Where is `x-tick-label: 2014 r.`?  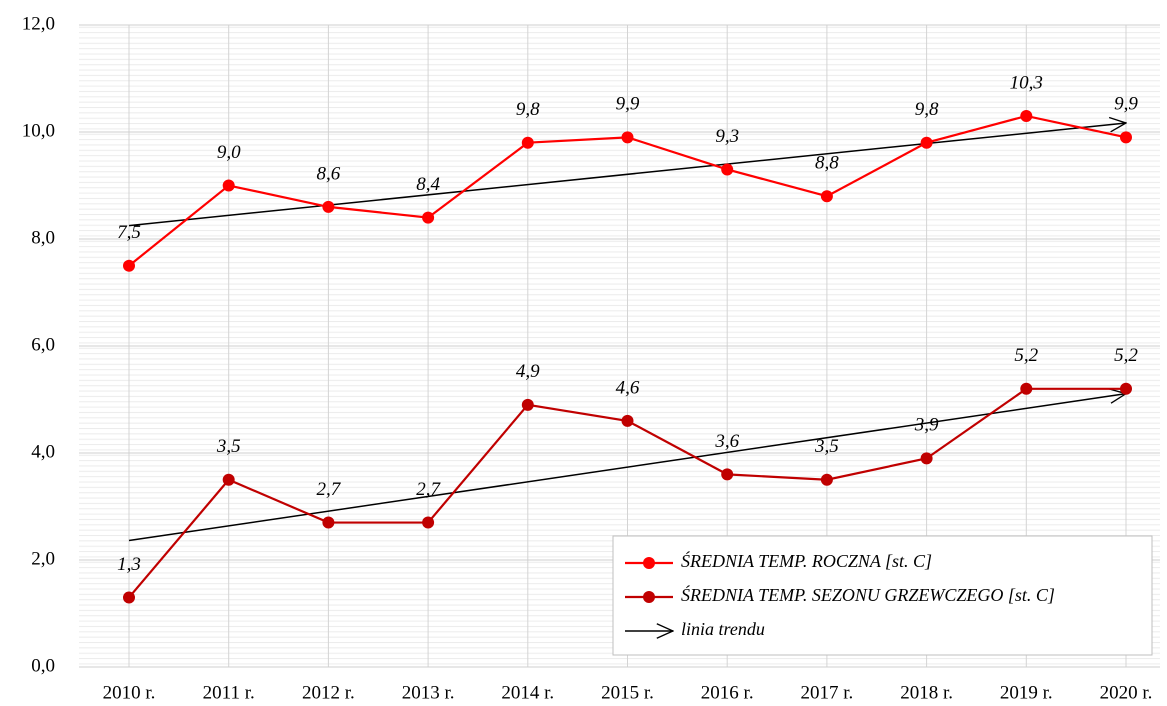 x-tick-label: 2014 r. is located at coordinates (527, 692).